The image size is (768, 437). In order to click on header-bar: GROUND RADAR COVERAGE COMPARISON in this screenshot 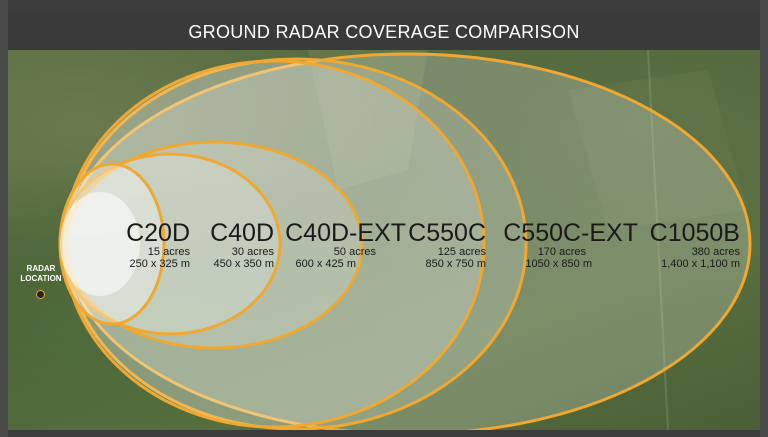, I will do `click(384, 32)`.